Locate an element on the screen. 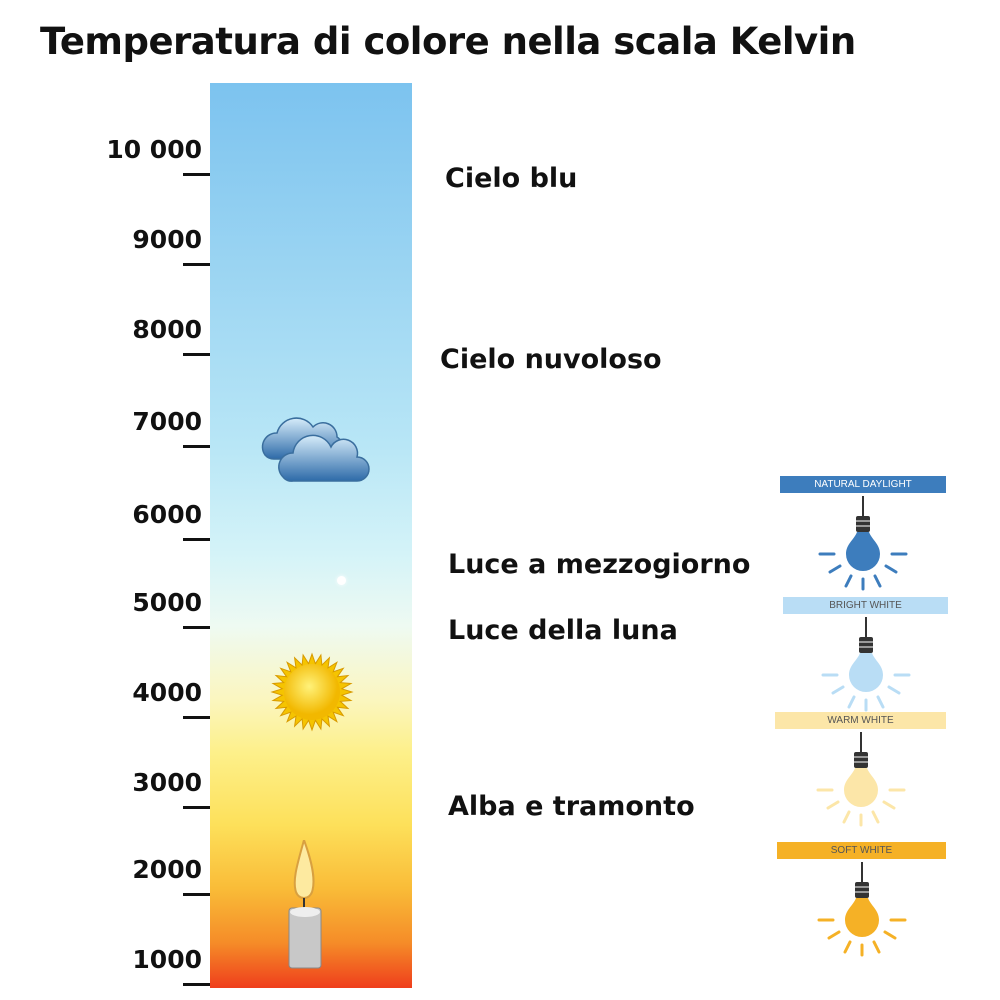  bulb-label: WARM WHITE is located at coordinates (860, 720).